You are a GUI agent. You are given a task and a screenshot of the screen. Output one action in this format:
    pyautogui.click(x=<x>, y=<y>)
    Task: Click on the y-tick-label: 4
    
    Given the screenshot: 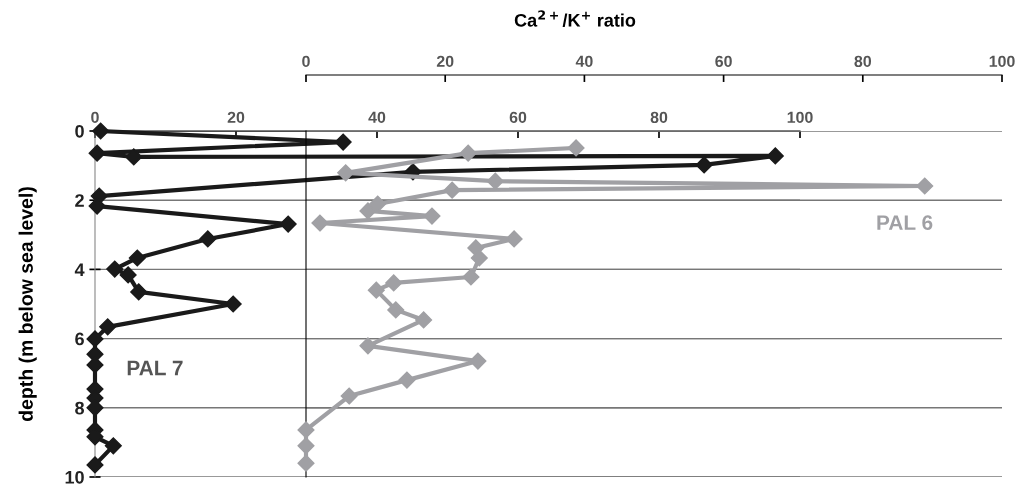 What is the action you would take?
    pyautogui.click(x=79, y=269)
    